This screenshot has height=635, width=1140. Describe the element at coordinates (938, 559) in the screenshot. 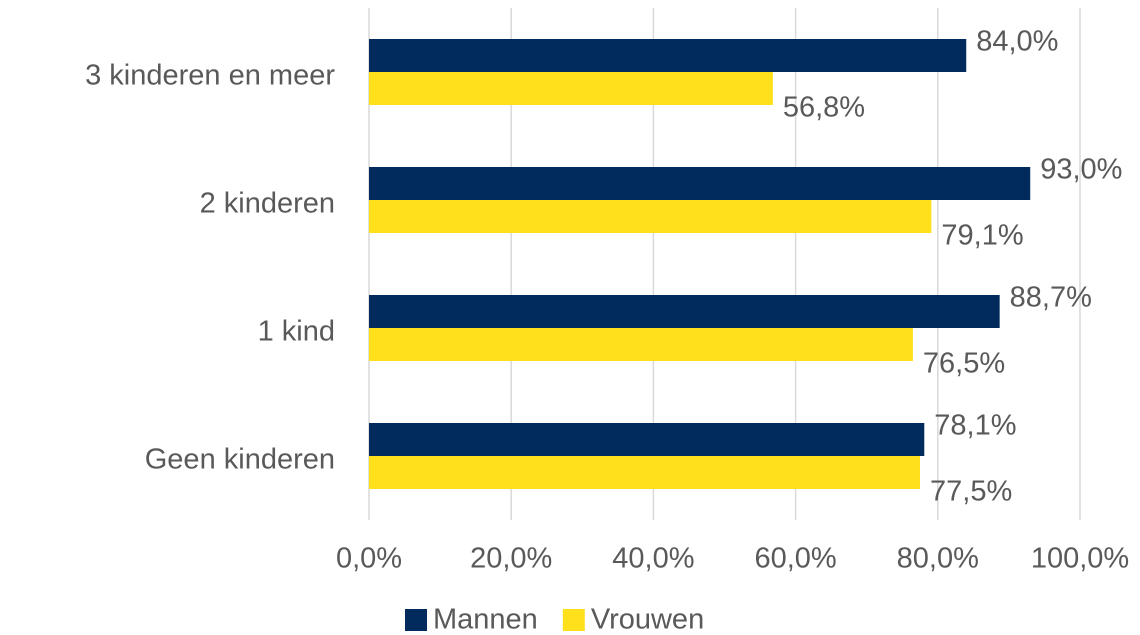

I see `x-tick-label: 80,0%` at that location.